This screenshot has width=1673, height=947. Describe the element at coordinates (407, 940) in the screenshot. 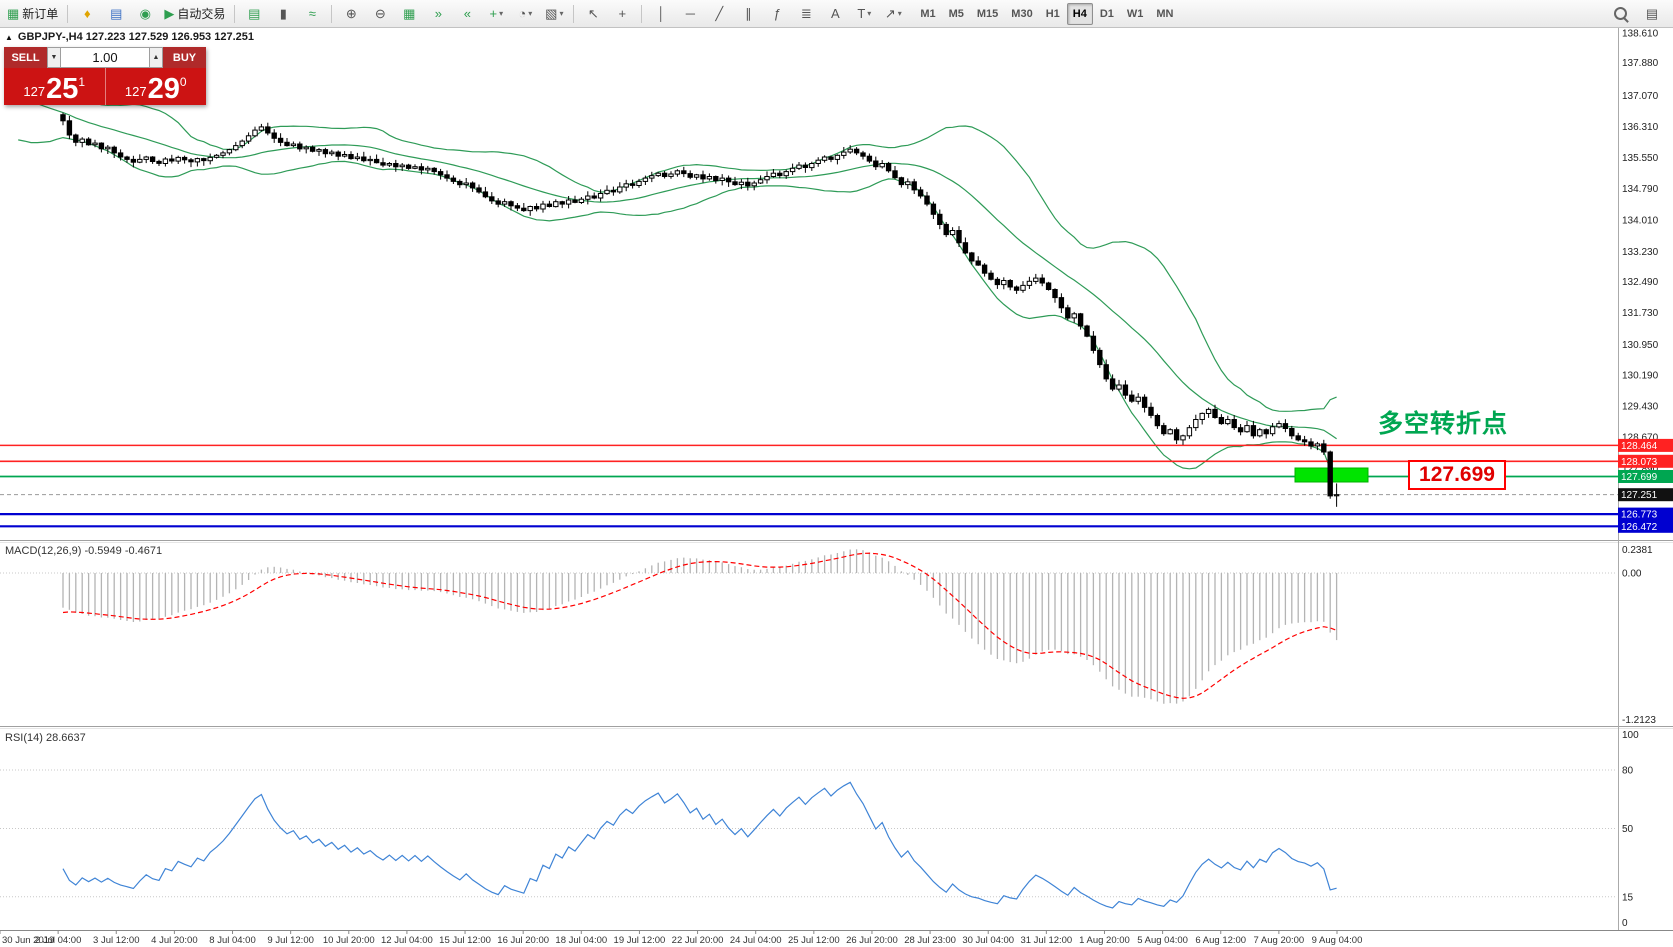

I see `svg-text: 12 Jul 04:00` at that location.